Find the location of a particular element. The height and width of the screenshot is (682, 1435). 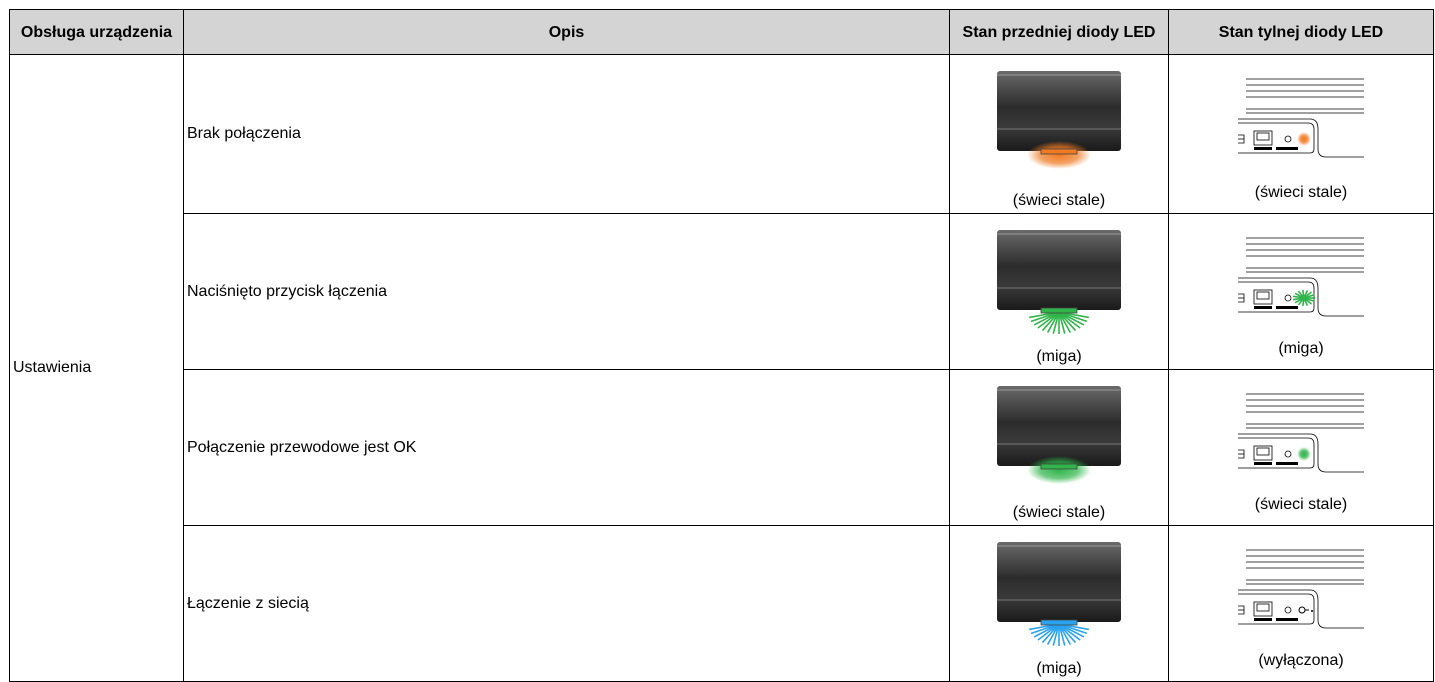

description-cell: Naciśnięto przycisk łączenia is located at coordinates (566, 291).